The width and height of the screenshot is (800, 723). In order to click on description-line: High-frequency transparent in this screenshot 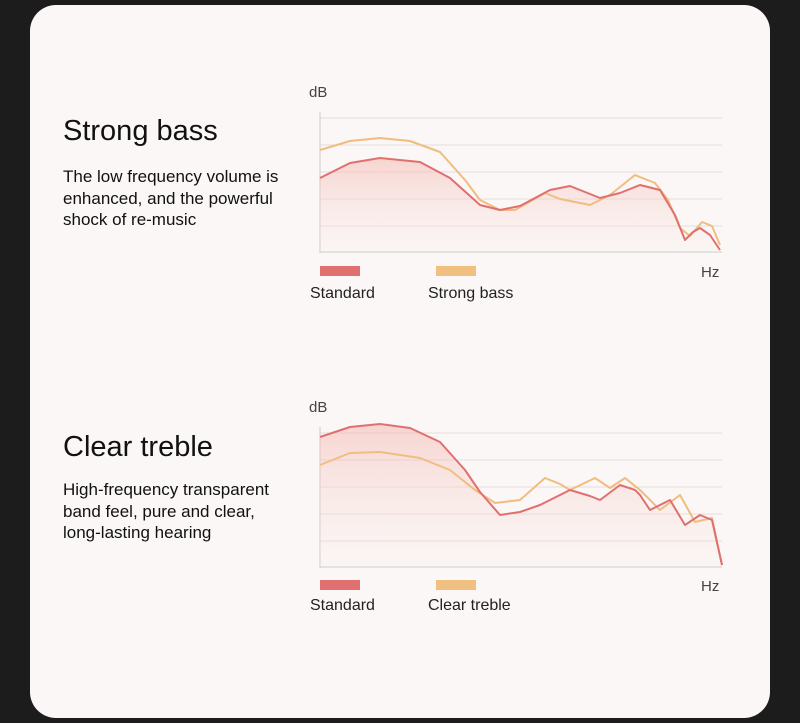, I will do `click(166, 489)`.